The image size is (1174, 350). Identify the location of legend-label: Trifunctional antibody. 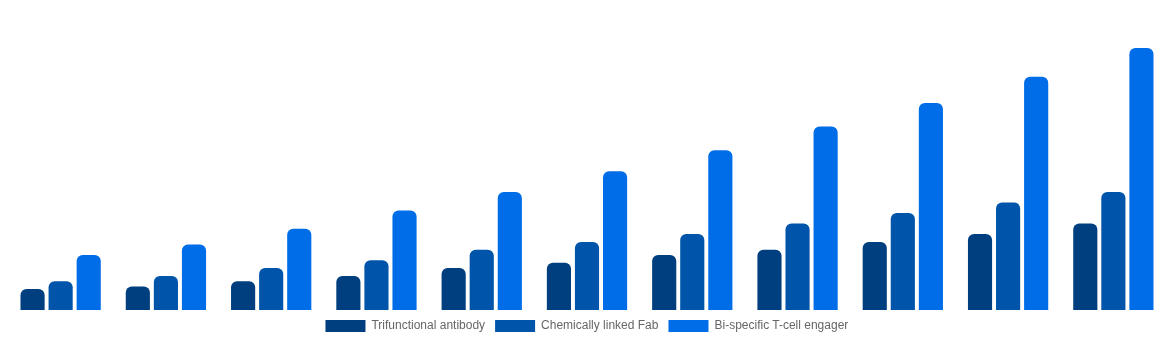
(428, 325).